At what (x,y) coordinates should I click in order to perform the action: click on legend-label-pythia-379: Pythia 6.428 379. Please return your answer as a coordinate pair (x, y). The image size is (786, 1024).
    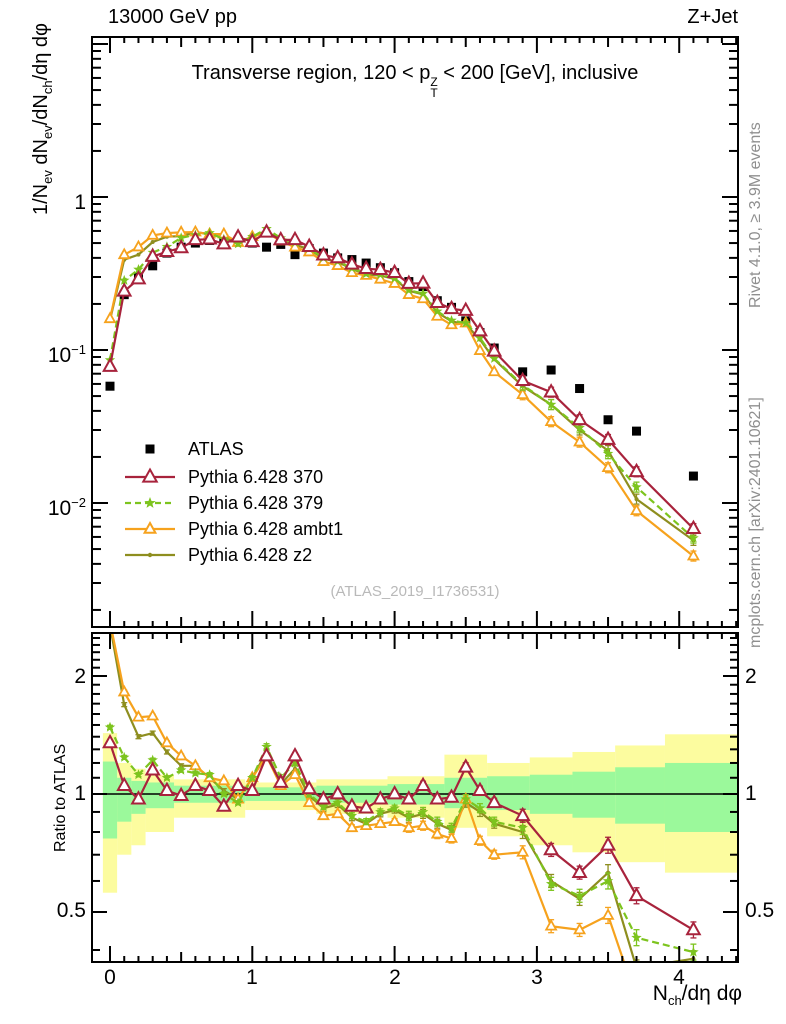
    Looking at the image, I should click on (256, 502).